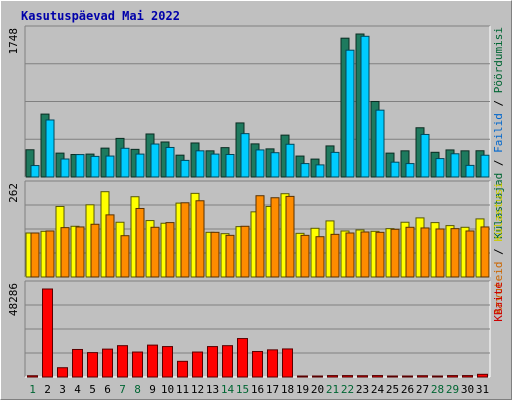 This screenshot has height=400, width=512. What do you see at coordinates (215, 254) in the screenshot?
I see `bar-külastusi-13` at bounding box center [215, 254].